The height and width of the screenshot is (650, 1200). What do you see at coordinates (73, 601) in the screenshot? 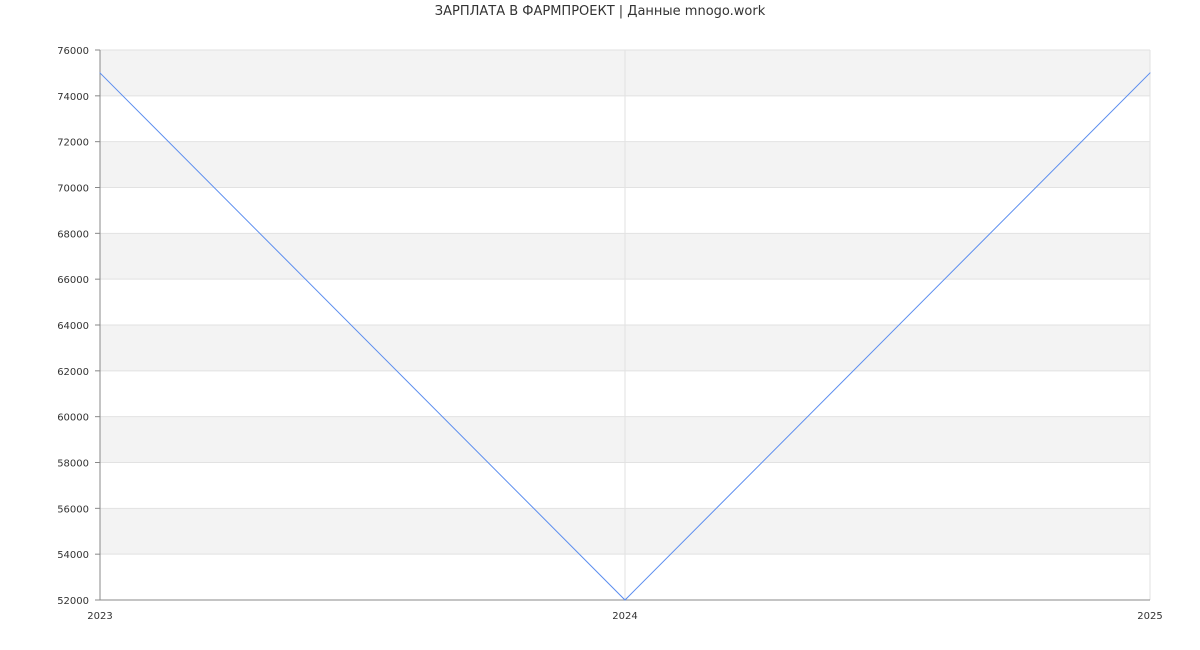
I see `y-tick-label: 52000` at bounding box center [73, 601].